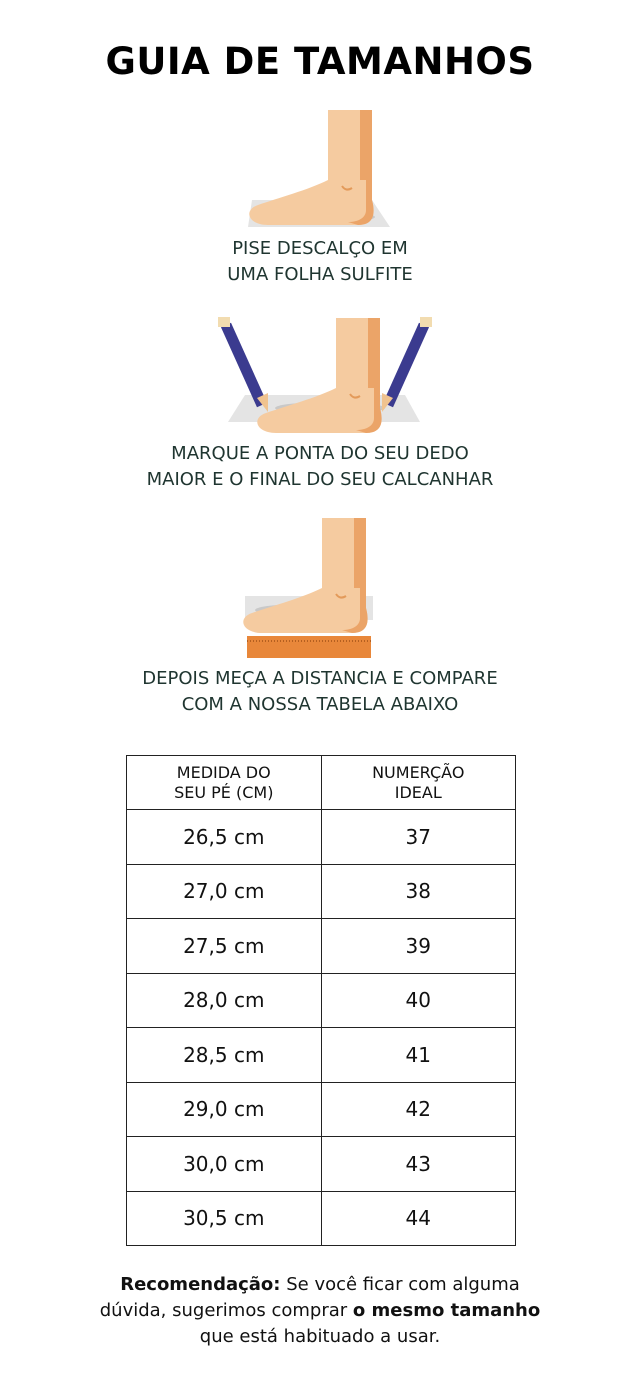 The image size is (640, 1400). I want to click on foot-on-paper-illustration, so click(319, 168).